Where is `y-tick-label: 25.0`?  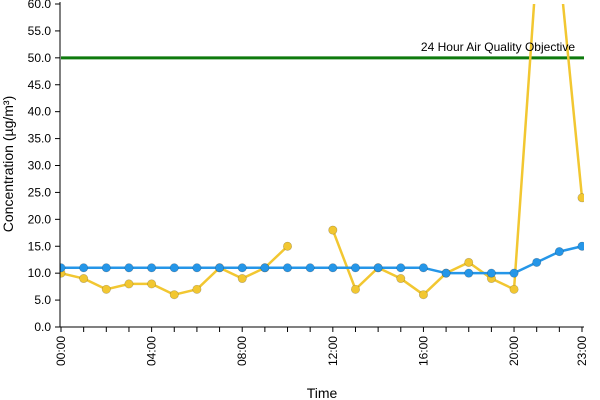
y-tick-label: 25.0 is located at coordinates (40, 192).